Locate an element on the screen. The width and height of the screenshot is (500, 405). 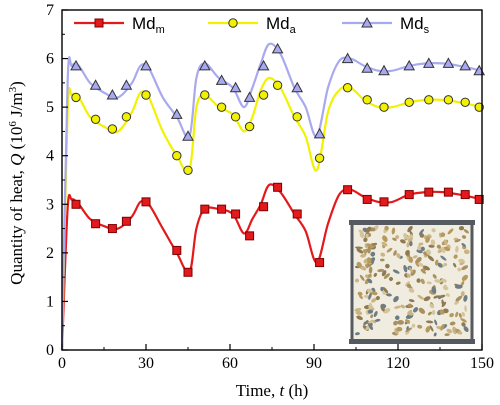
y-tick-label: 1 is located at coordinates (50, 301).